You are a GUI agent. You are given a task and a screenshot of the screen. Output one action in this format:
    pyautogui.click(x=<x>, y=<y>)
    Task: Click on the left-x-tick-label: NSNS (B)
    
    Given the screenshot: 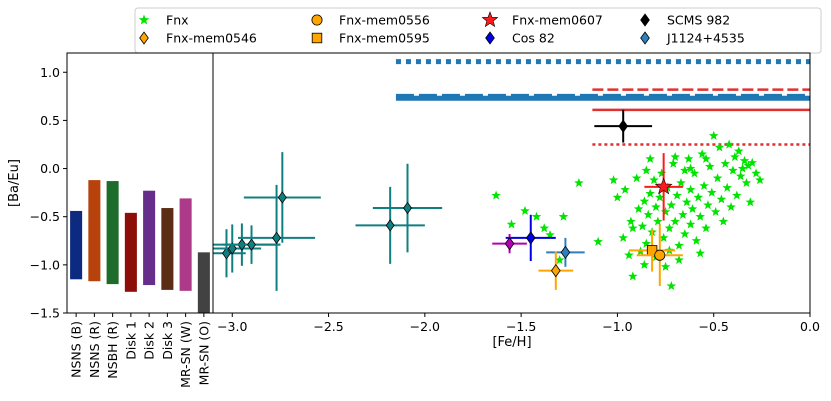 What is the action you would take?
    pyautogui.click(x=76, y=349)
    